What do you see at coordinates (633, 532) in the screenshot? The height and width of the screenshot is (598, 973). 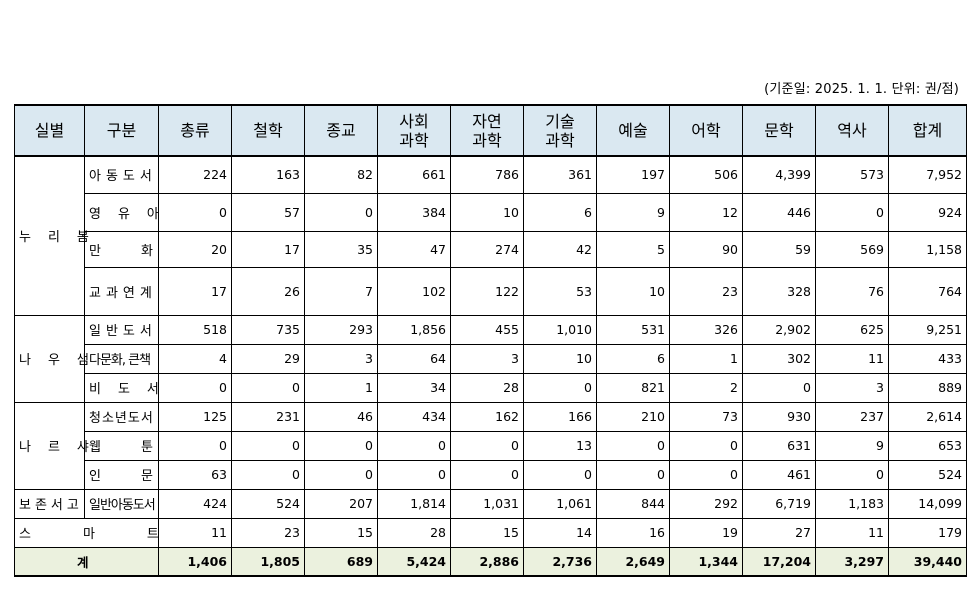 I see `cell-arts: 16` at bounding box center [633, 532].